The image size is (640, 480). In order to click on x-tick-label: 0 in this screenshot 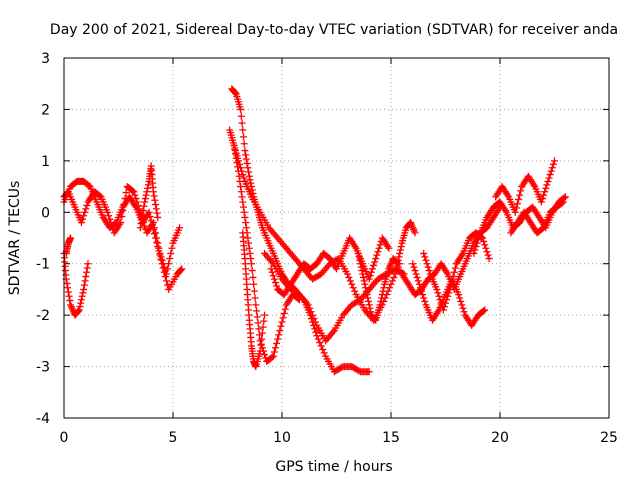, I will do `click(64, 438)`.